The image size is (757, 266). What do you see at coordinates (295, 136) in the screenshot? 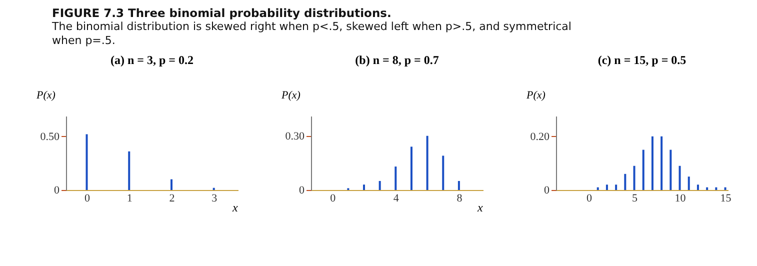
I see `y-tick-label: 0.30` at bounding box center [295, 136].